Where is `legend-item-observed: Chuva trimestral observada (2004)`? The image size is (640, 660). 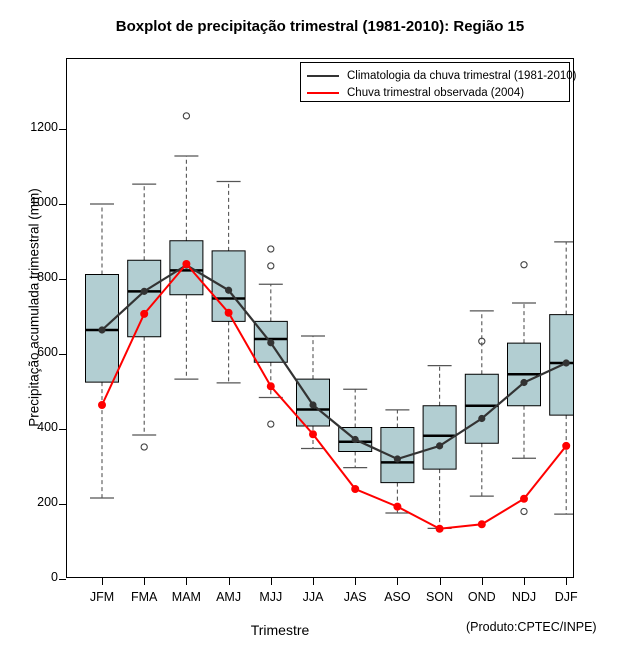
legend-item-observed: Chuva trimestral observada (2004) is located at coordinates (435, 93).